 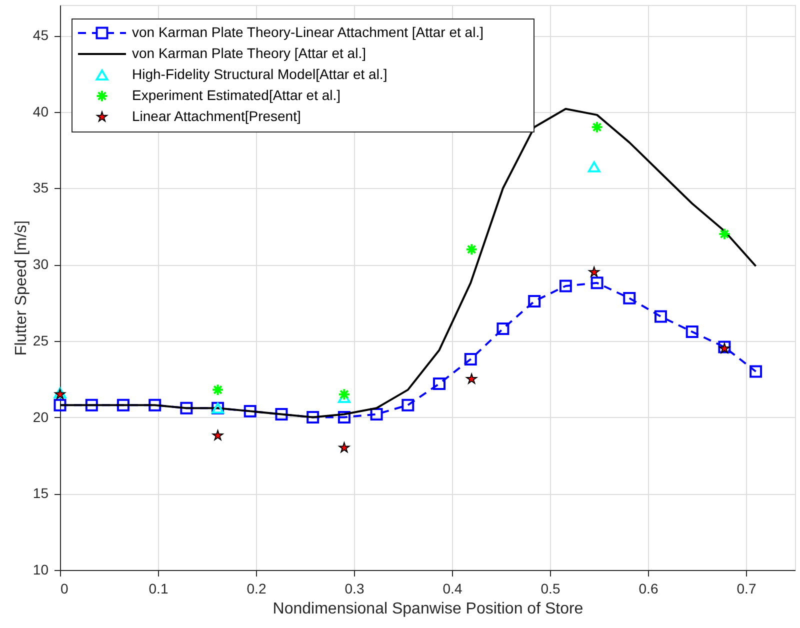 What do you see at coordinates (40, 188) in the screenshot?
I see `y-tick-label: 35` at bounding box center [40, 188].